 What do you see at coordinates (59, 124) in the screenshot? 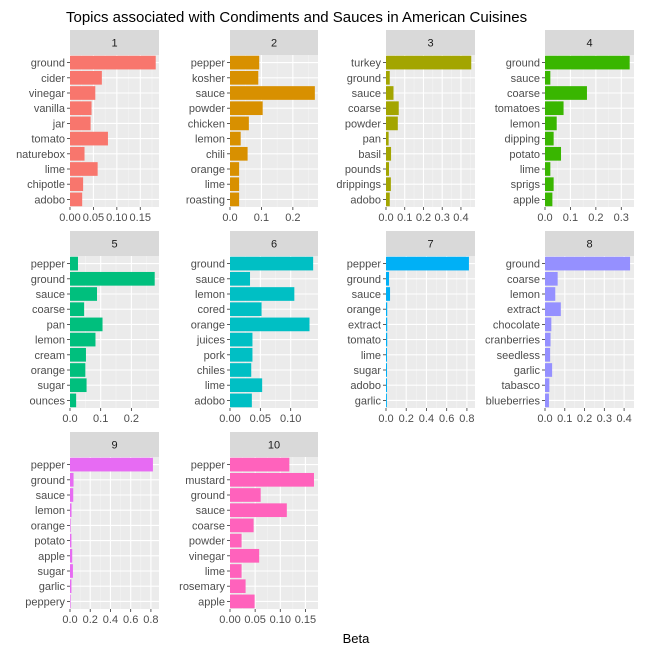
I see `category-label: jar` at bounding box center [59, 124].